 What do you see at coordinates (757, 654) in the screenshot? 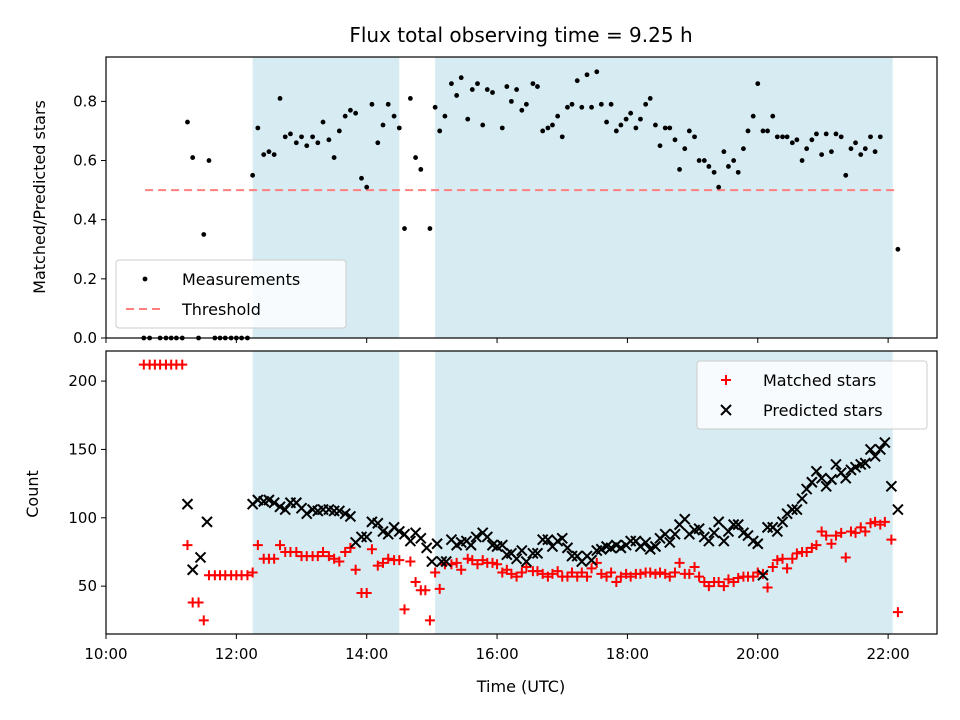
I see `x-tick-label: 20:00` at bounding box center [757, 654].